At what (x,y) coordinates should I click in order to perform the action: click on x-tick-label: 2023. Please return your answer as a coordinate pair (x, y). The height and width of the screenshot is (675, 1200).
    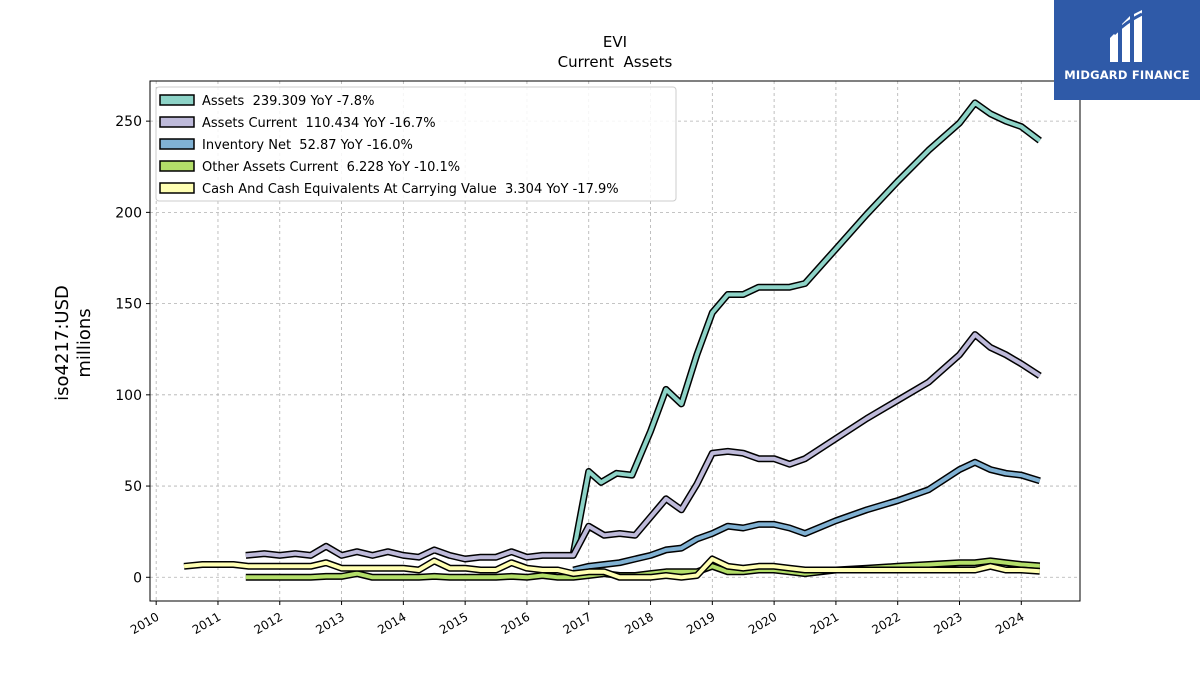
    Looking at the image, I should click on (947, 623).